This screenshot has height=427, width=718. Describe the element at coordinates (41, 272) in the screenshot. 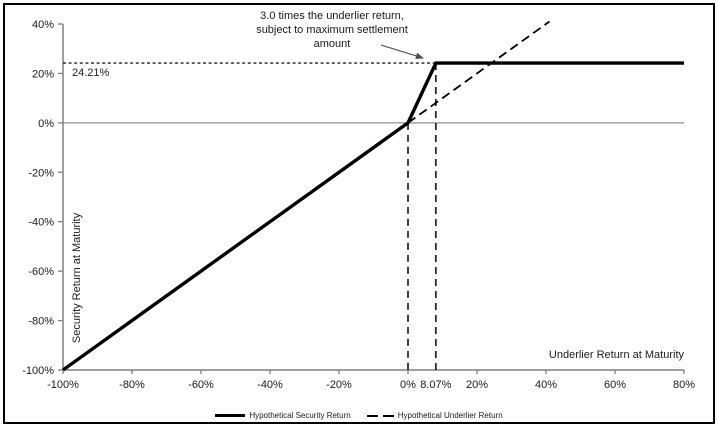

I see `y-tick-label: -60%` at that location.